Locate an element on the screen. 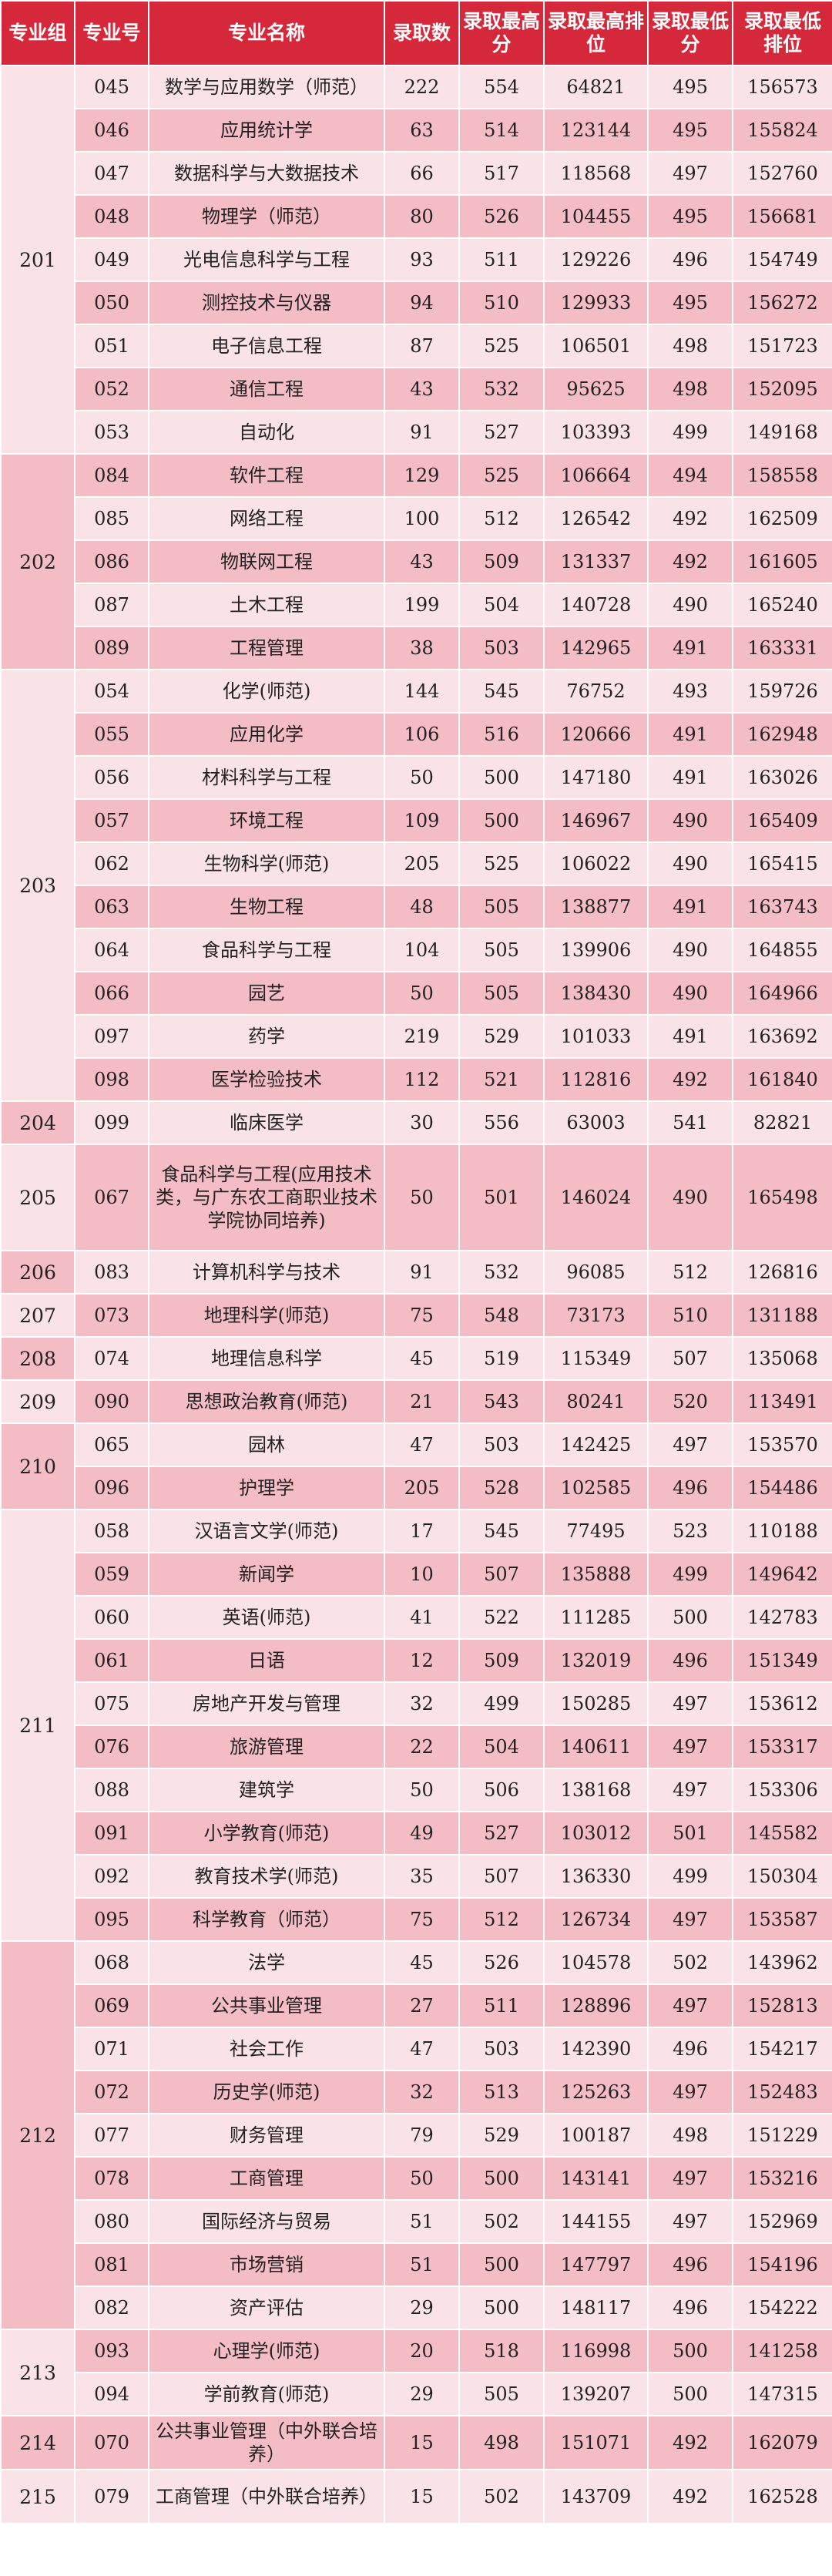  max-rank-cell: 148117 is located at coordinates (596, 2307).